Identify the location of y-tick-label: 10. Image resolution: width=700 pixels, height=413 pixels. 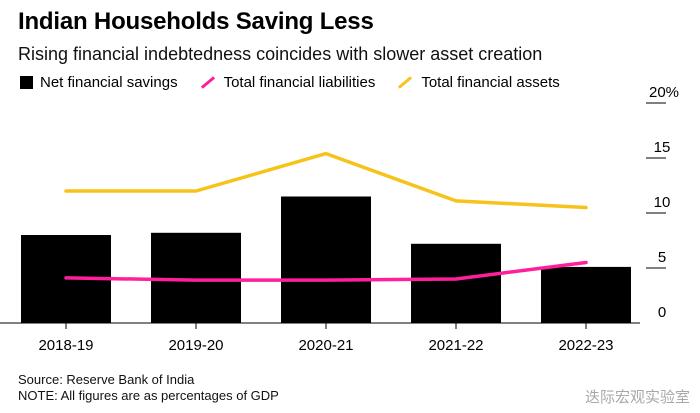
(662, 202).